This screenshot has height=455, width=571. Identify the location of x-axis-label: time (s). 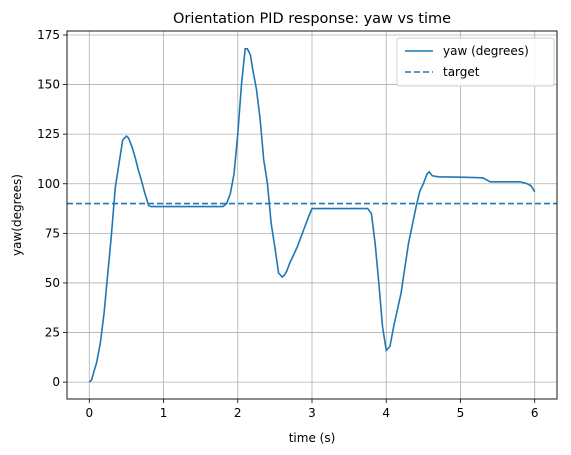
(312, 438).